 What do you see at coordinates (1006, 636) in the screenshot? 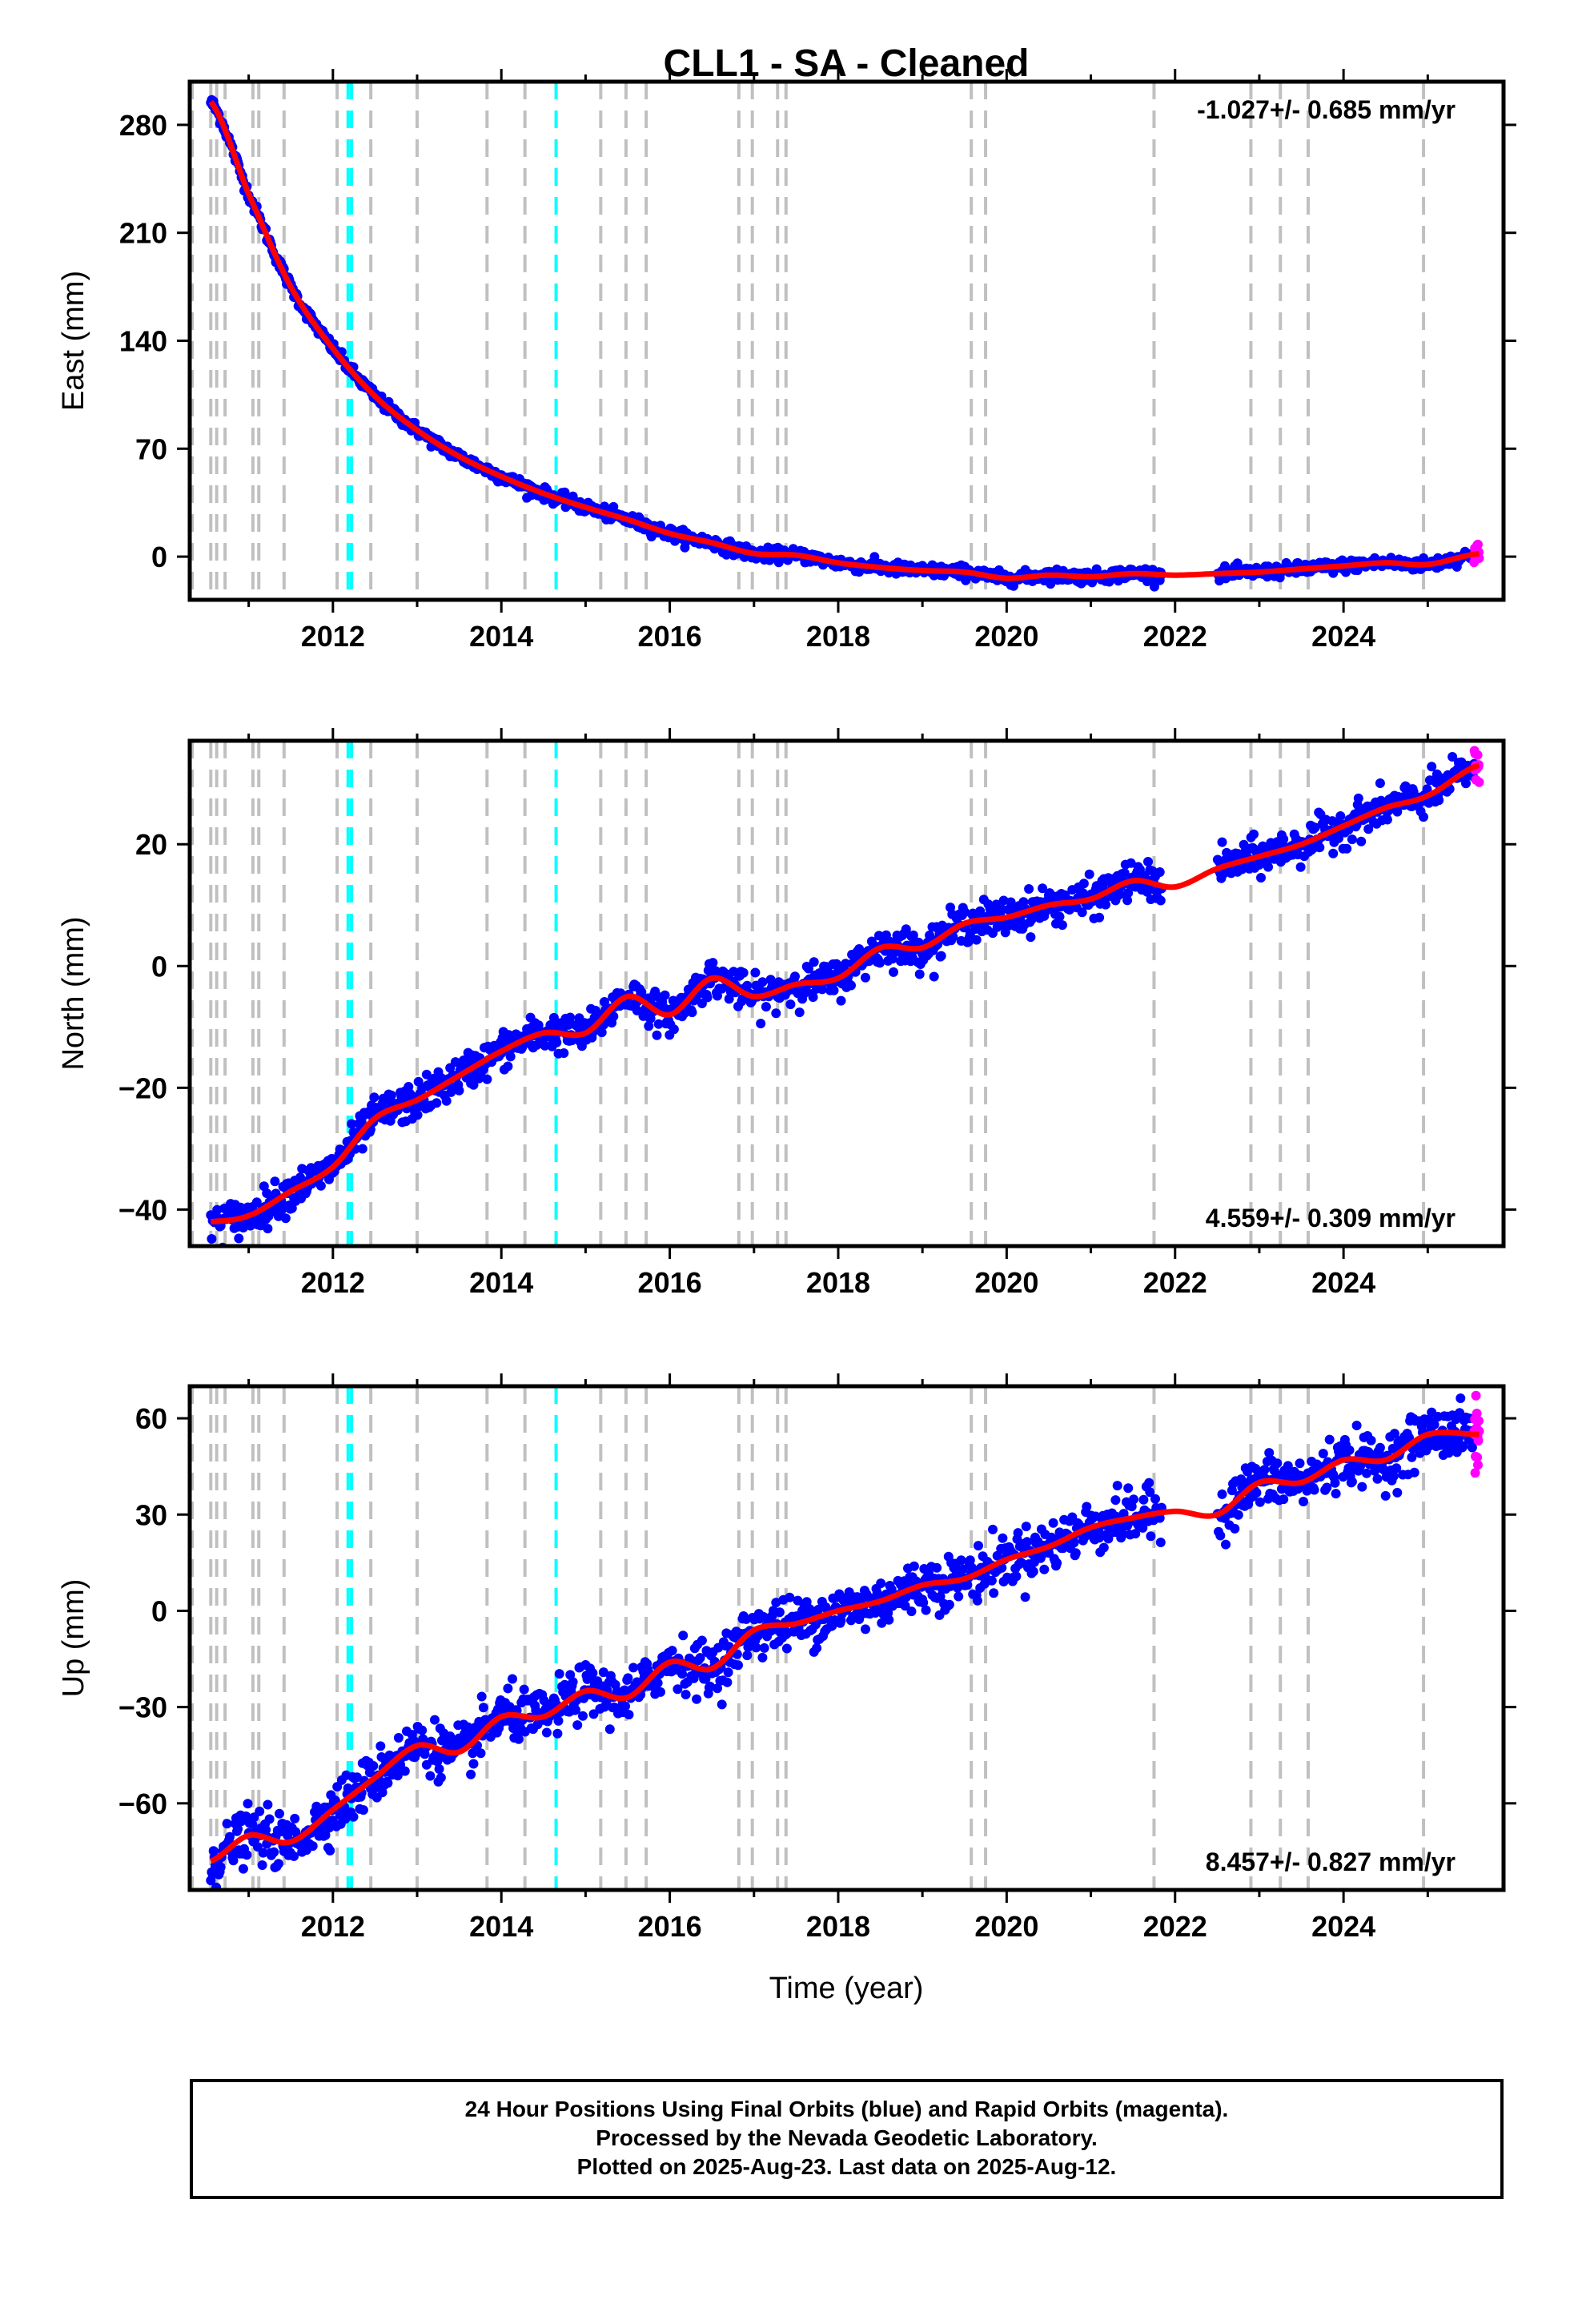
I see `x-tick-label: 2020` at bounding box center [1006, 636].